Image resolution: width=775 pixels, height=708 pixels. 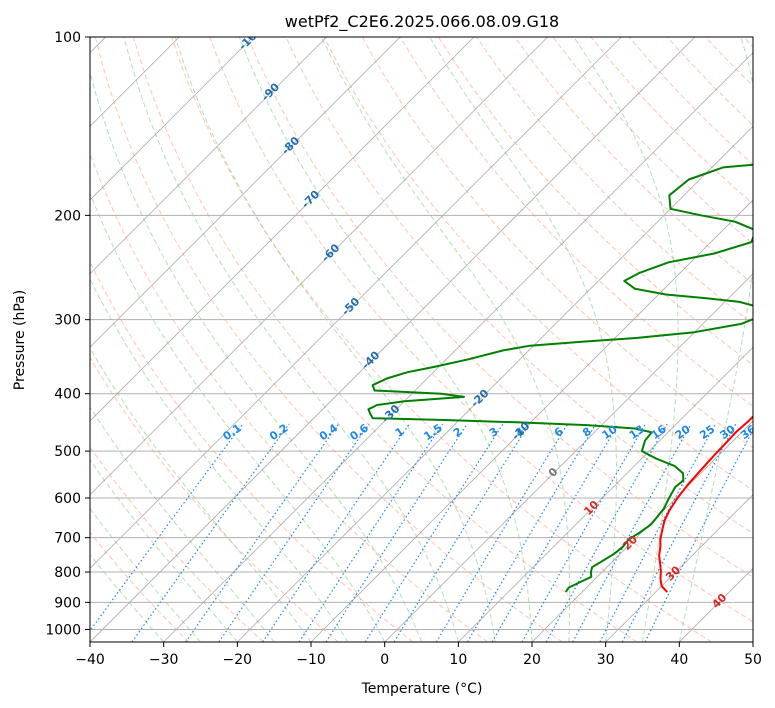 What do you see at coordinates (67, 452) in the screenshot?
I see `y-tick-label: 500` at bounding box center [67, 452].